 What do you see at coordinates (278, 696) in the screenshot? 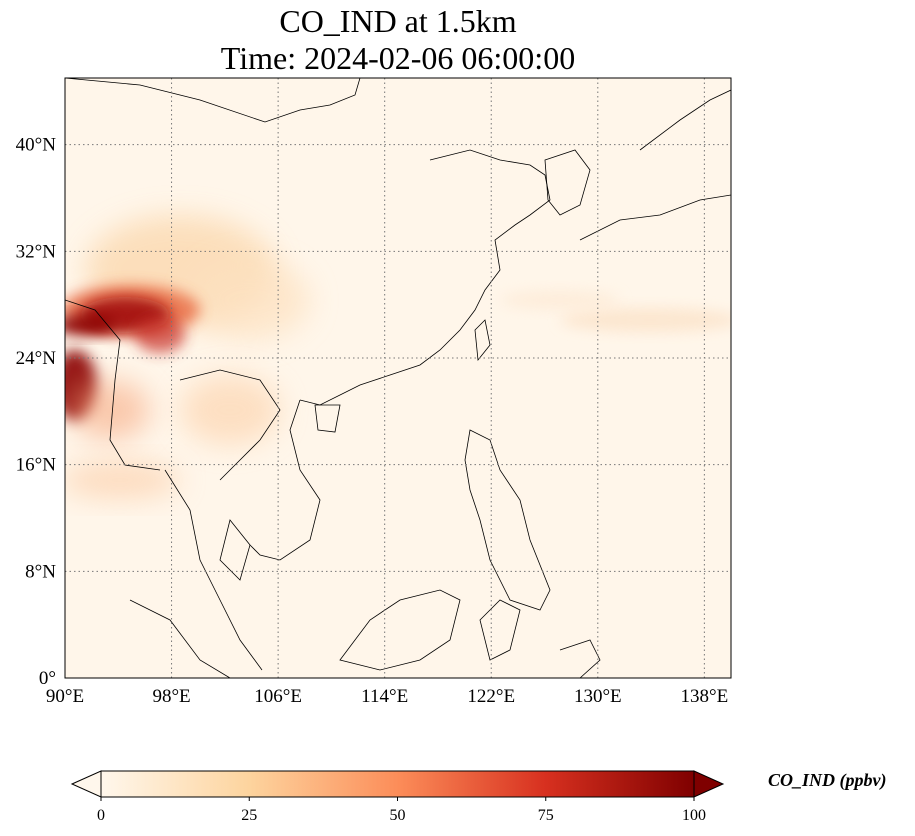
I see `lon-tick-label: 106°E` at bounding box center [278, 696].